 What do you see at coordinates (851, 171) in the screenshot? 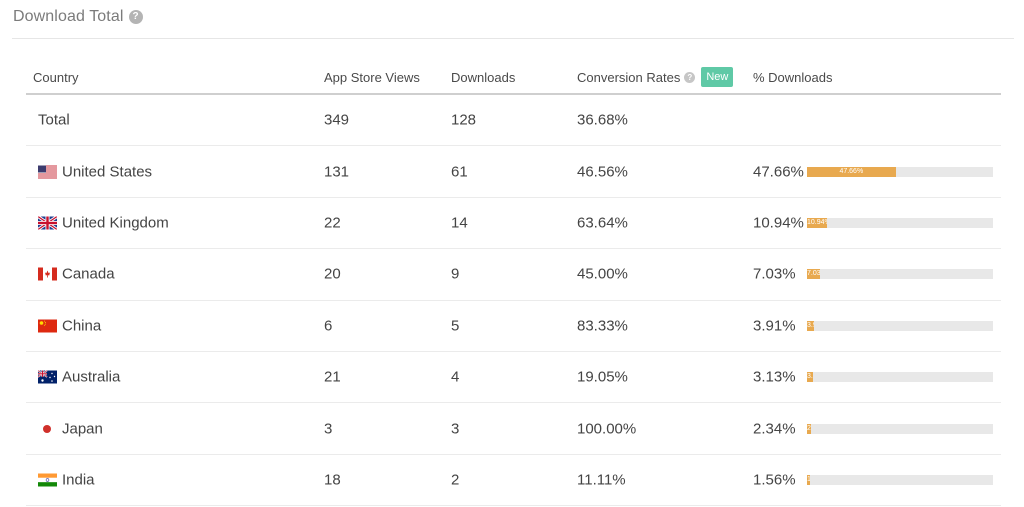
I see `pct-bar-fill: 47.66%` at bounding box center [851, 171].